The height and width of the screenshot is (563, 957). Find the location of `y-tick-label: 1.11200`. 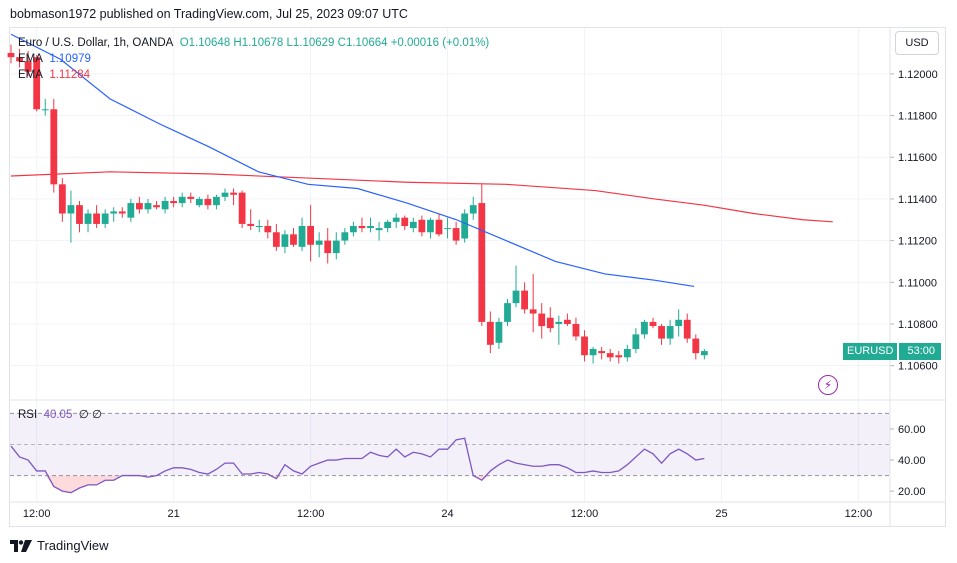

y-tick-label: 1.11200 is located at coordinates (917, 242).